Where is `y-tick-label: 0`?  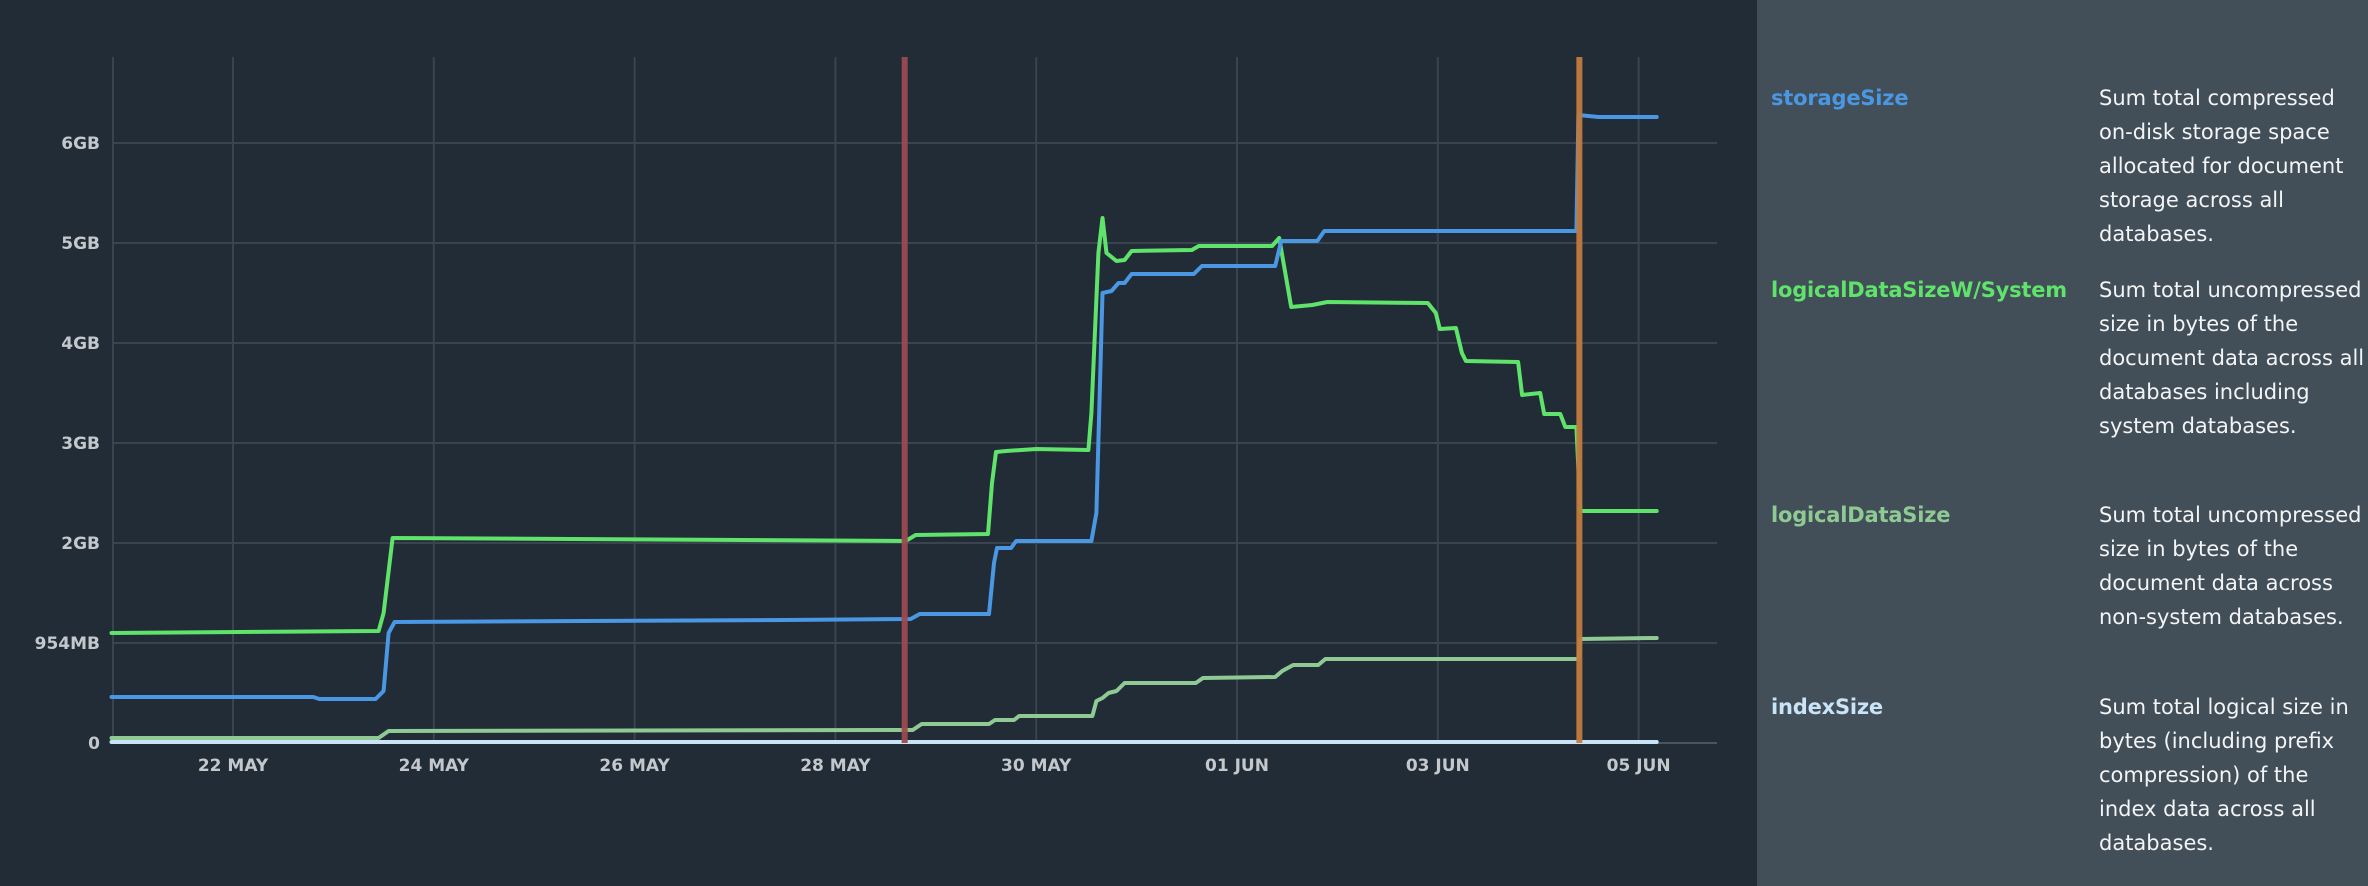
y-tick-label: 0 is located at coordinates (94, 744).